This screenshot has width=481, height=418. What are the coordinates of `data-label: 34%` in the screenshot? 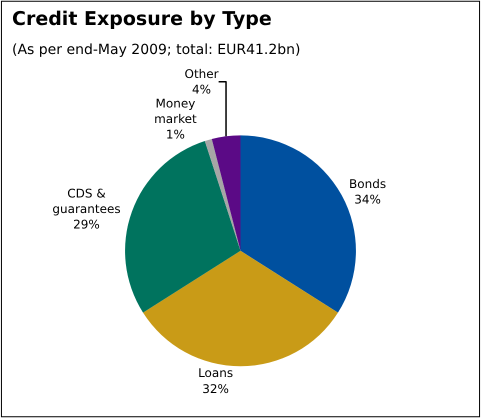 It's located at (367, 199).